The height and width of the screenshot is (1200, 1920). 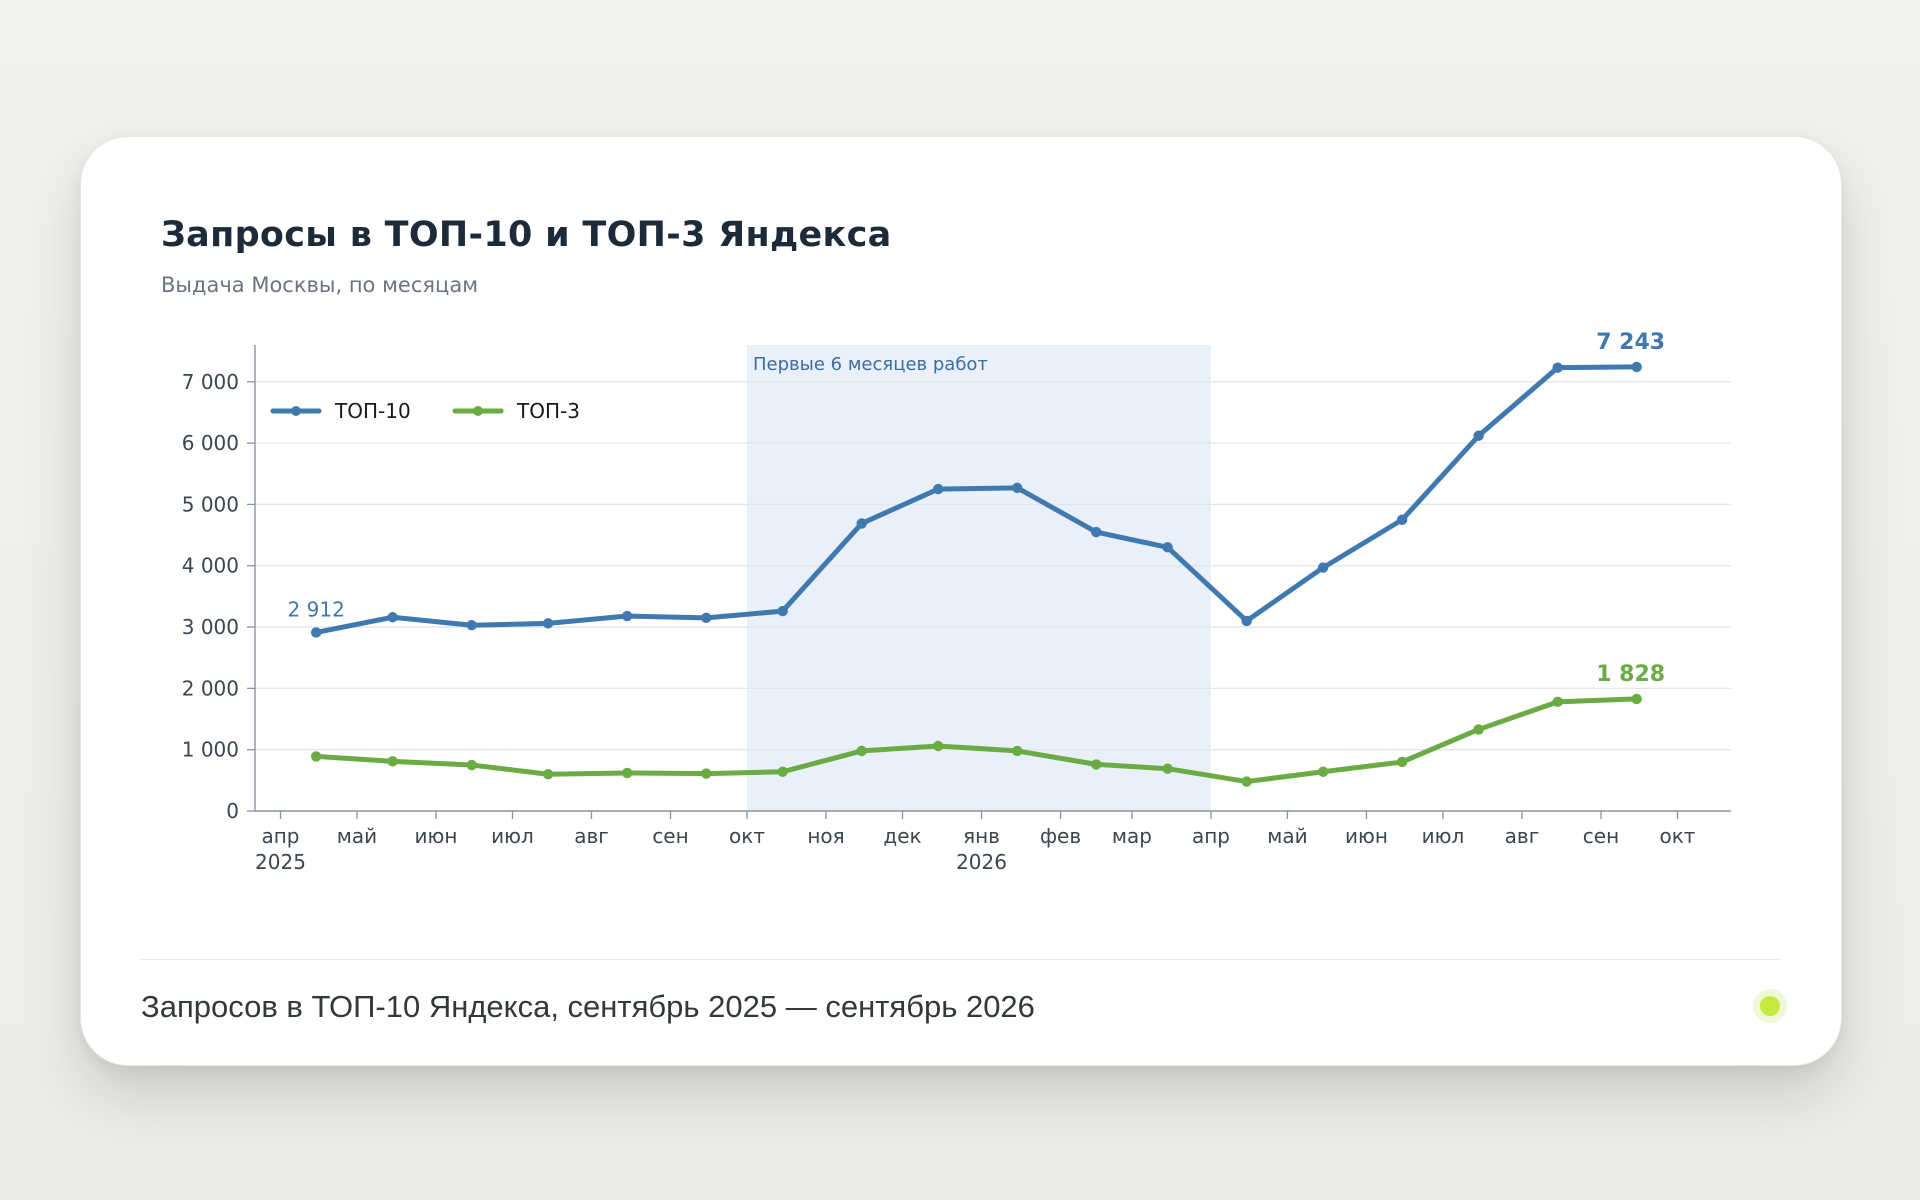 What do you see at coordinates (979, 578) in the screenshot?
I see `highlight-band` at bounding box center [979, 578].